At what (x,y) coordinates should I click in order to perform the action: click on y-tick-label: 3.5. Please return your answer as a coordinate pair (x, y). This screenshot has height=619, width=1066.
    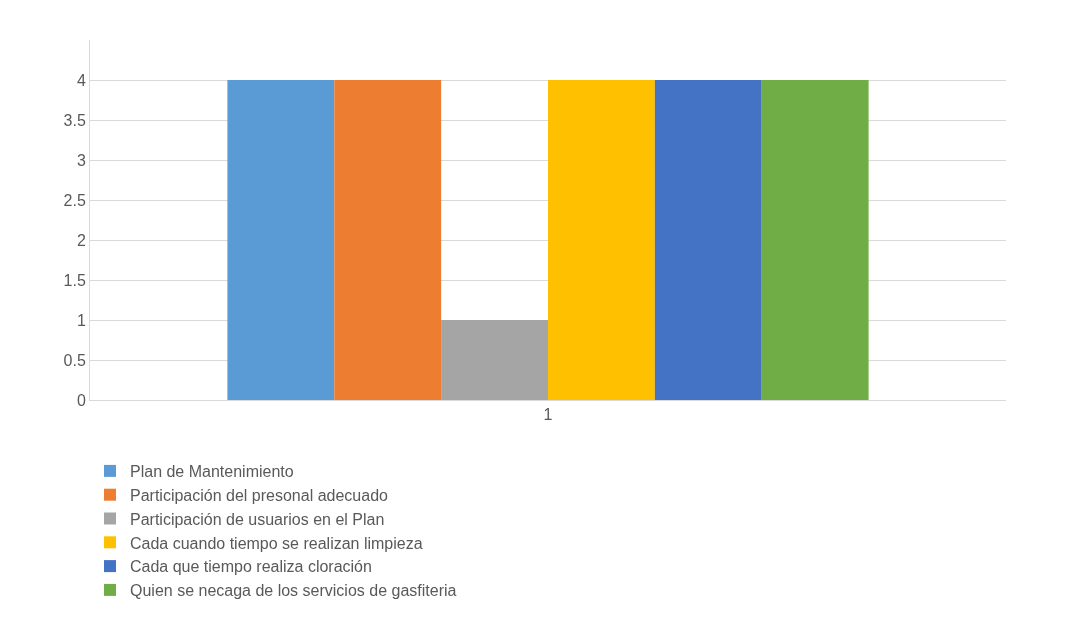
    Looking at the image, I should click on (74, 120).